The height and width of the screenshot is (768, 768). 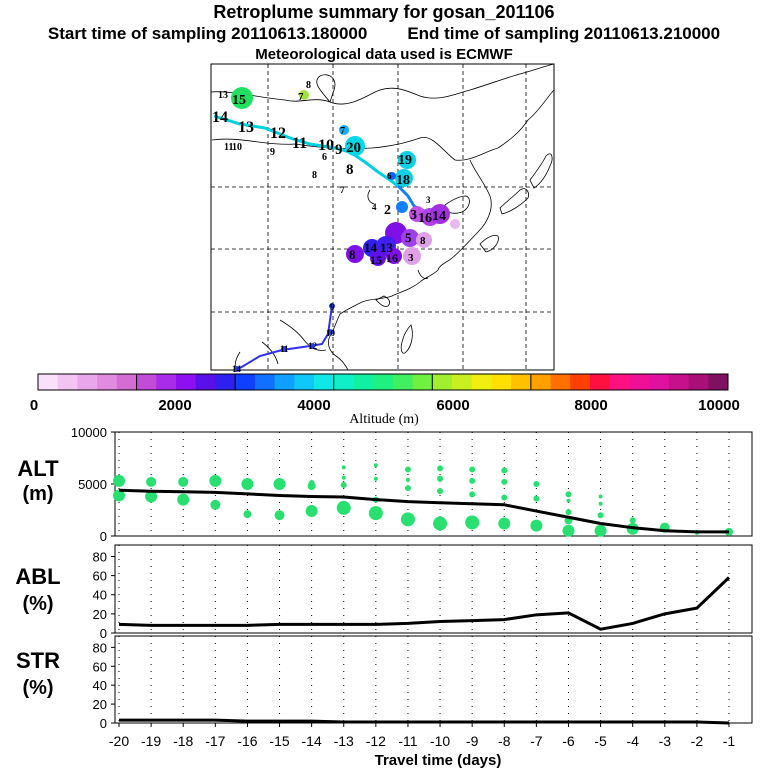 What do you see at coordinates (719, 405) in the screenshot?
I see `colorbar-tick: 10000` at bounding box center [719, 405].